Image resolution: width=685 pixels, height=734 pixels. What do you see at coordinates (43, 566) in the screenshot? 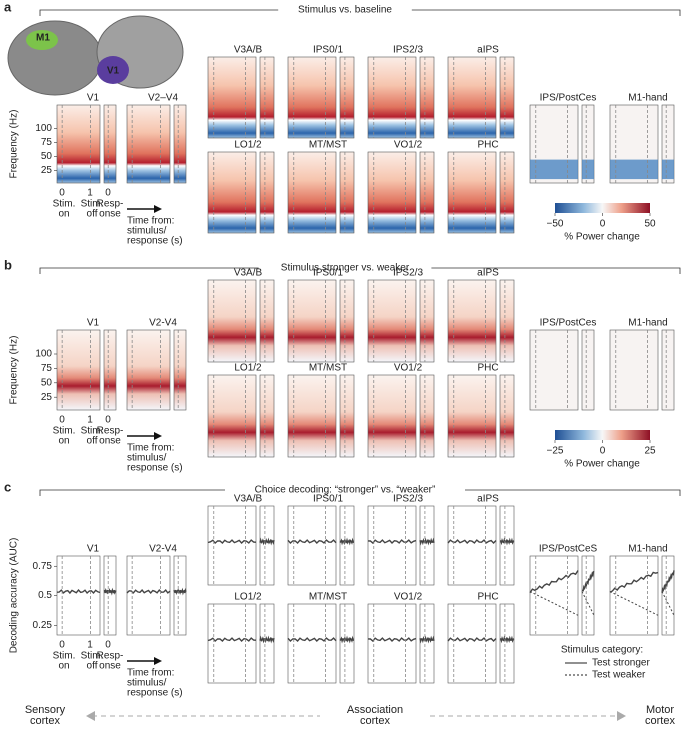
I see `y-tick-label: 0.75` at bounding box center [43, 566].